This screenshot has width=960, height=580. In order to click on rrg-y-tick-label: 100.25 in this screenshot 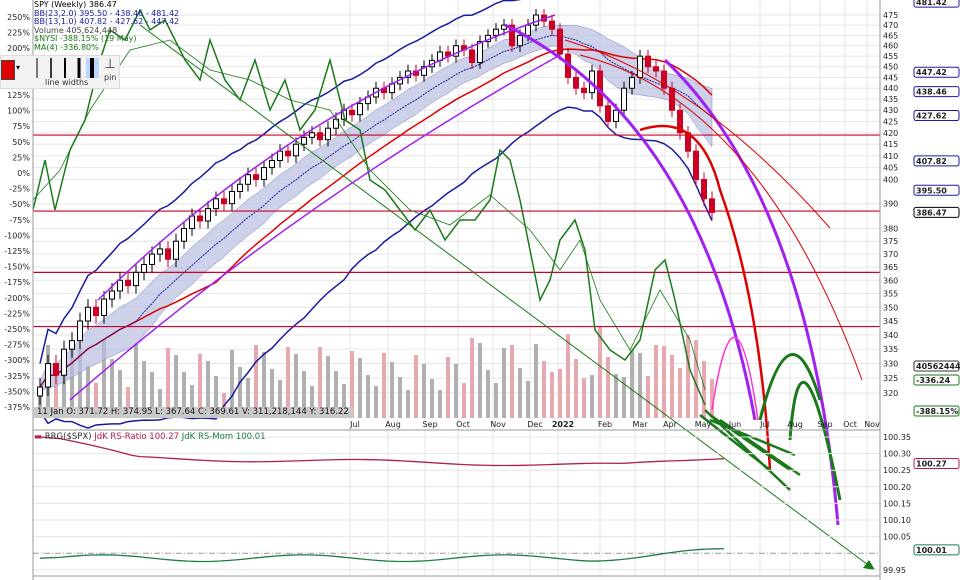, I will do `click(897, 470)`.